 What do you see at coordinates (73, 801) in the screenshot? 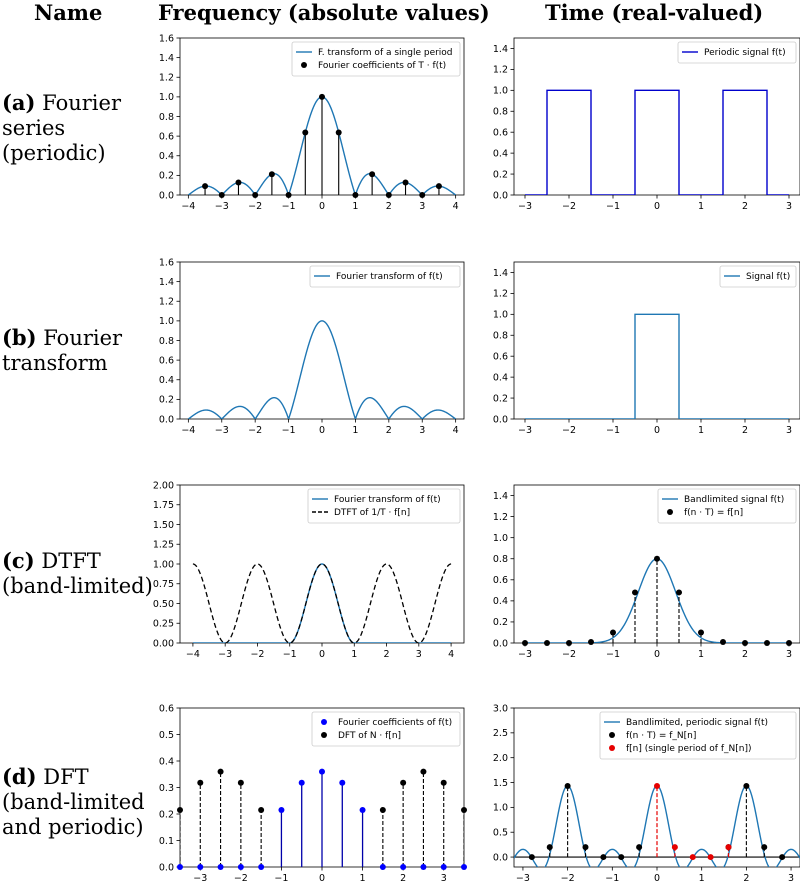
I see `row-label-d: (d) DFT (band-limited and periodic)` at bounding box center [73, 801].